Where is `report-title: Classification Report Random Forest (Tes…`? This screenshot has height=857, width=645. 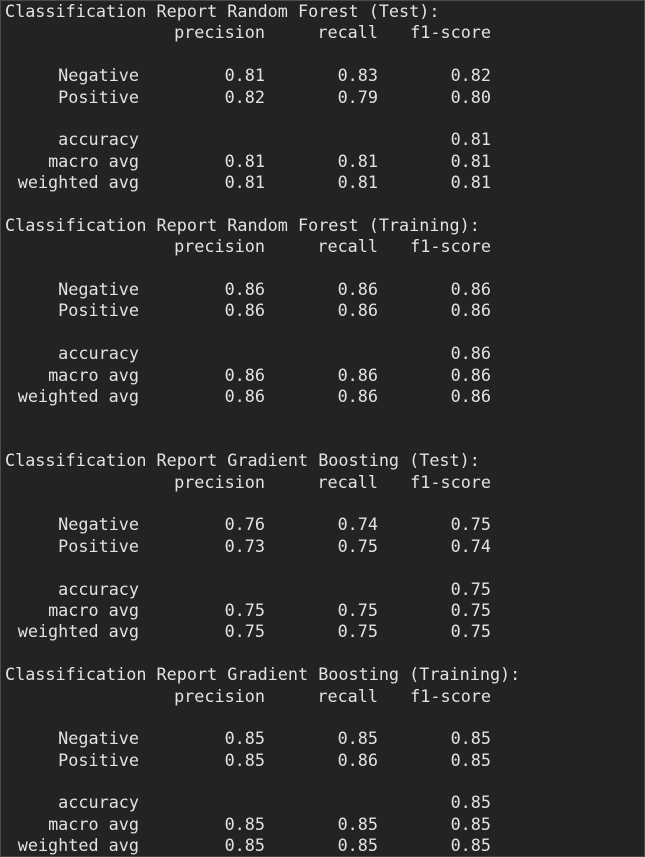 report-title: Classification Report Random Forest (Tes… is located at coordinates (222, 11).